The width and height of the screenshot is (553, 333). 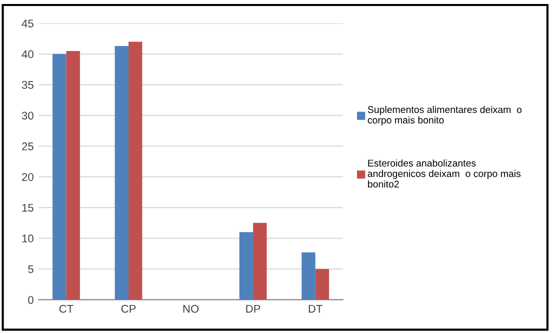 What do you see at coordinates (128, 308) in the screenshot?
I see `x-tick-label: CP` at bounding box center [128, 308].